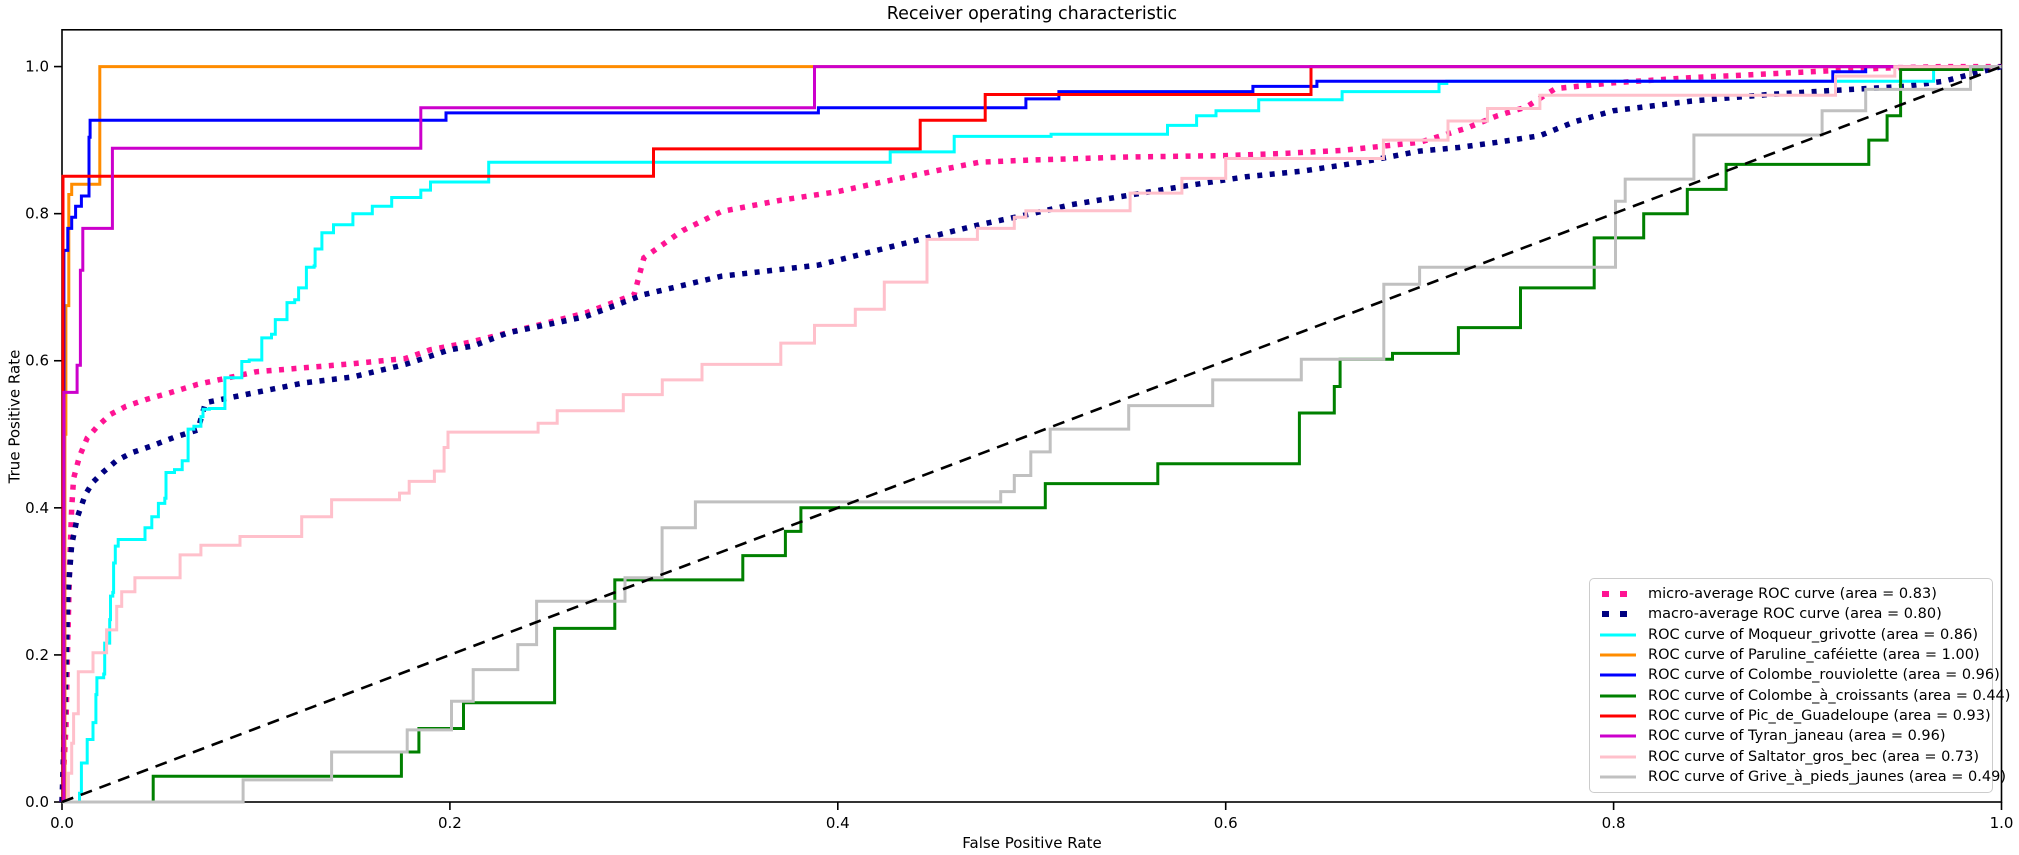  Describe the element at coordinates (37, 802) in the screenshot. I see `y-tick-label: 0.0` at that location.